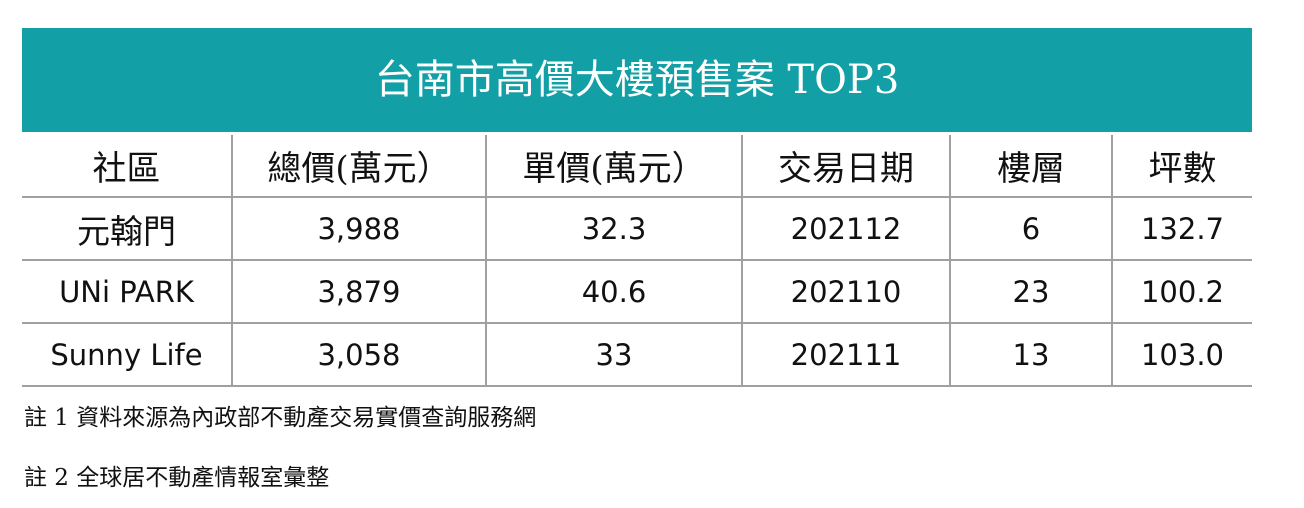 The width and height of the screenshot is (1304, 508). What do you see at coordinates (280, 418) in the screenshot?
I see `note: 註 1 資料來源為內政部不動產交易實價查詢服務網` at bounding box center [280, 418].